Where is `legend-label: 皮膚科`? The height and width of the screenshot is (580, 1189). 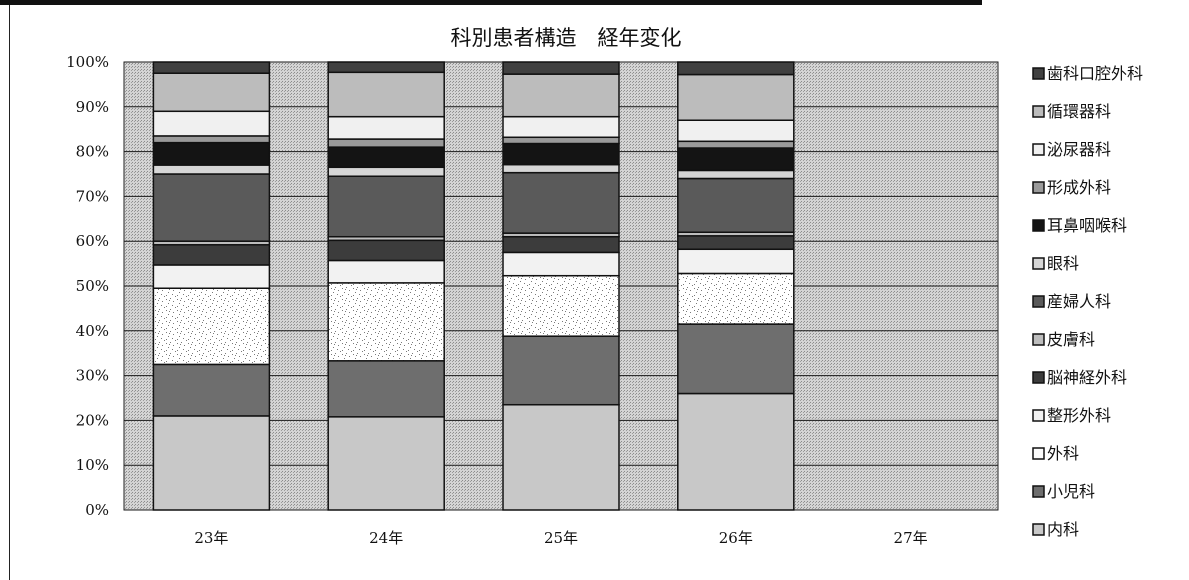
legend-label: 皮膚科 is located at coordinates (1071, 339).